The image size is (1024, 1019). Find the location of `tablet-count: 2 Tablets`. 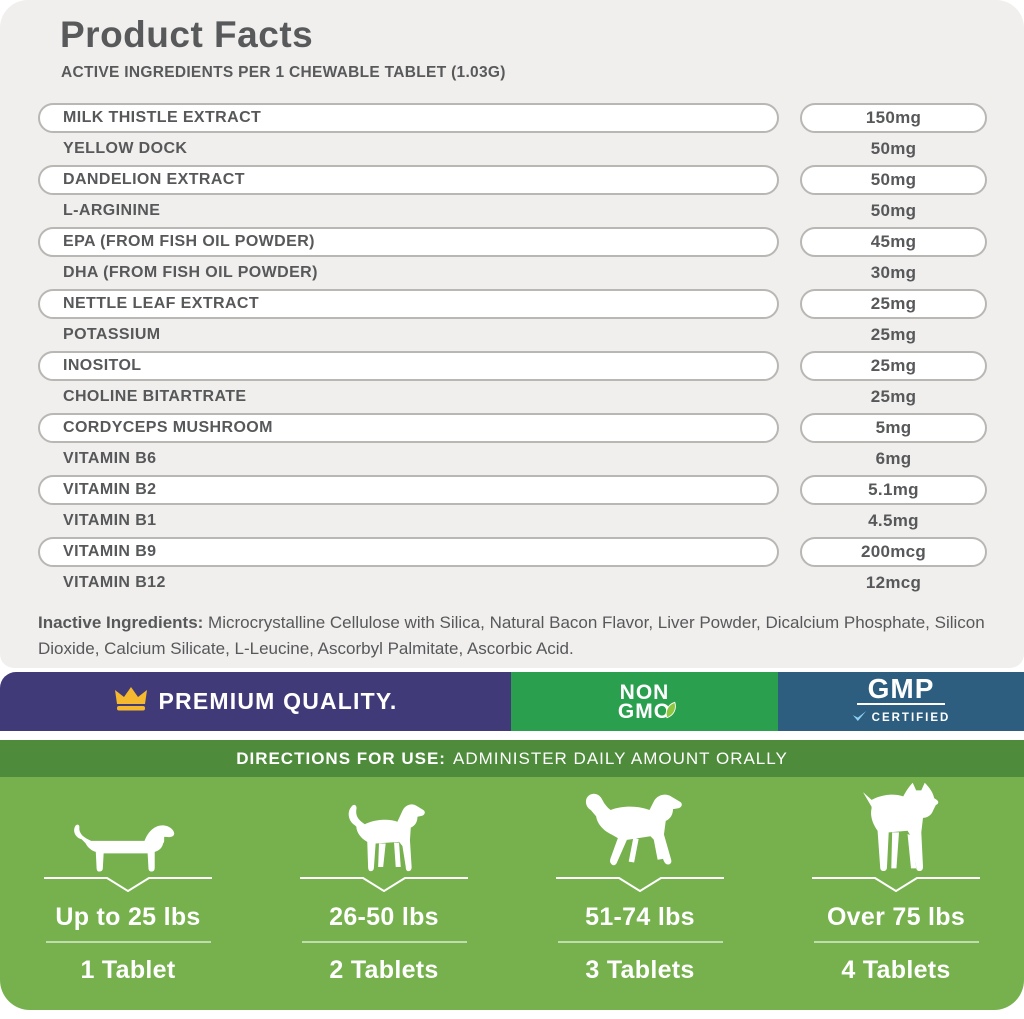

tablet-count: 2 Tablets is located at coordinates (384, 970).